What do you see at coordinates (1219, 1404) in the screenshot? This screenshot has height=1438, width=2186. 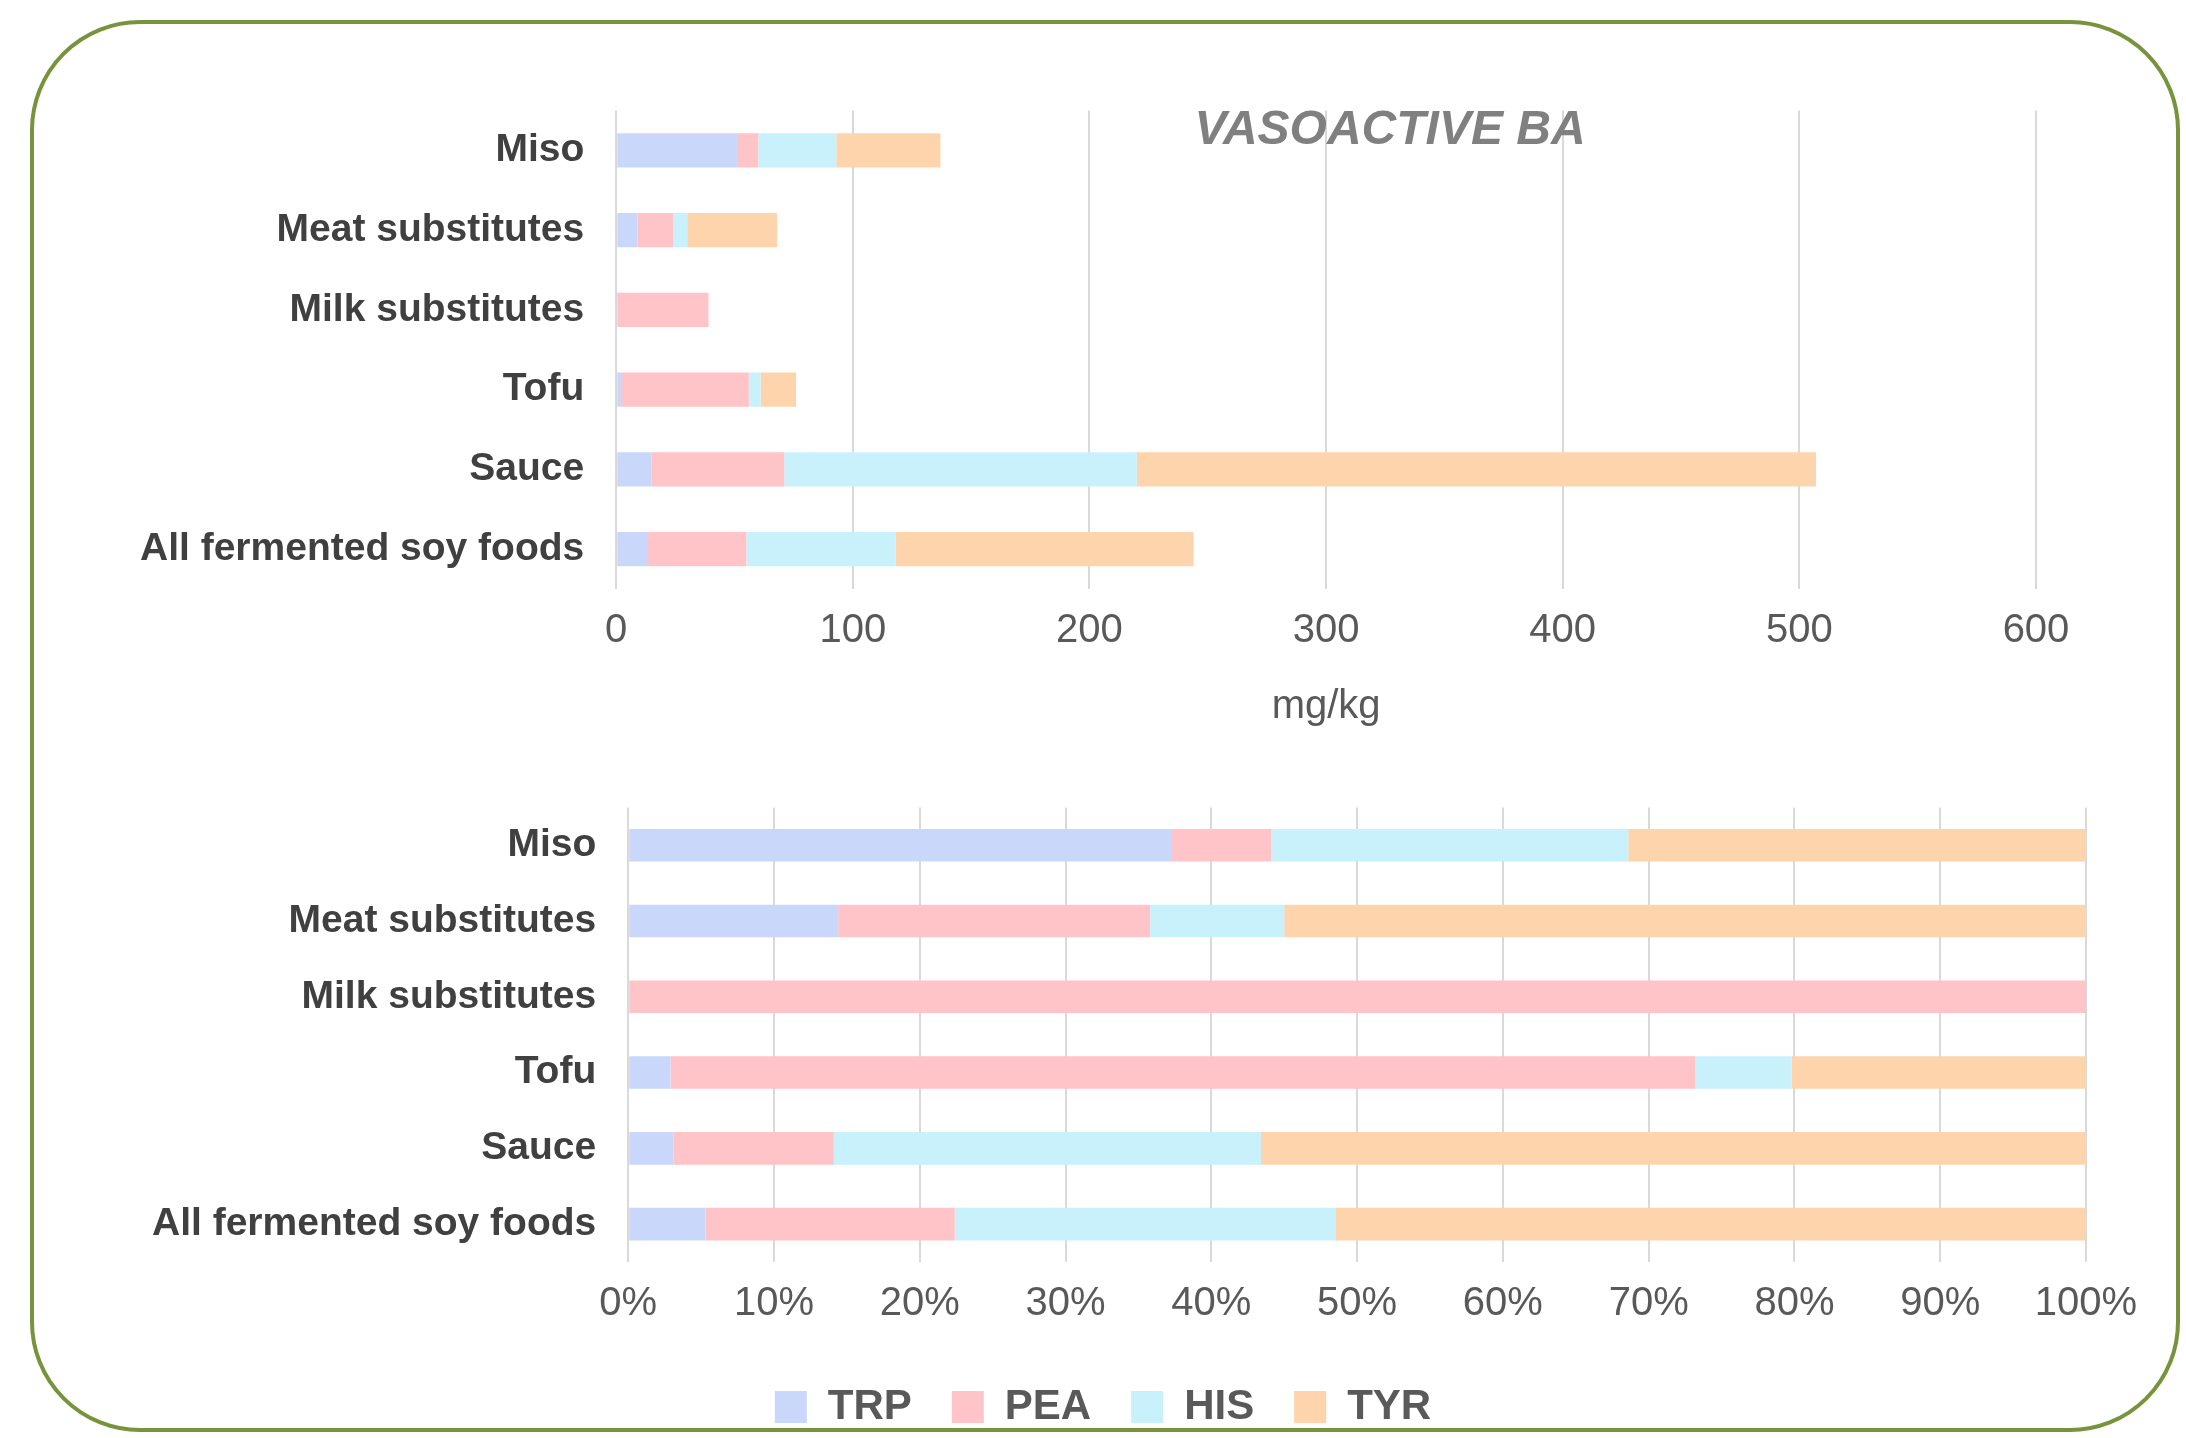 I see `legend-label: HIS` at bounding box center [1219, 1404].